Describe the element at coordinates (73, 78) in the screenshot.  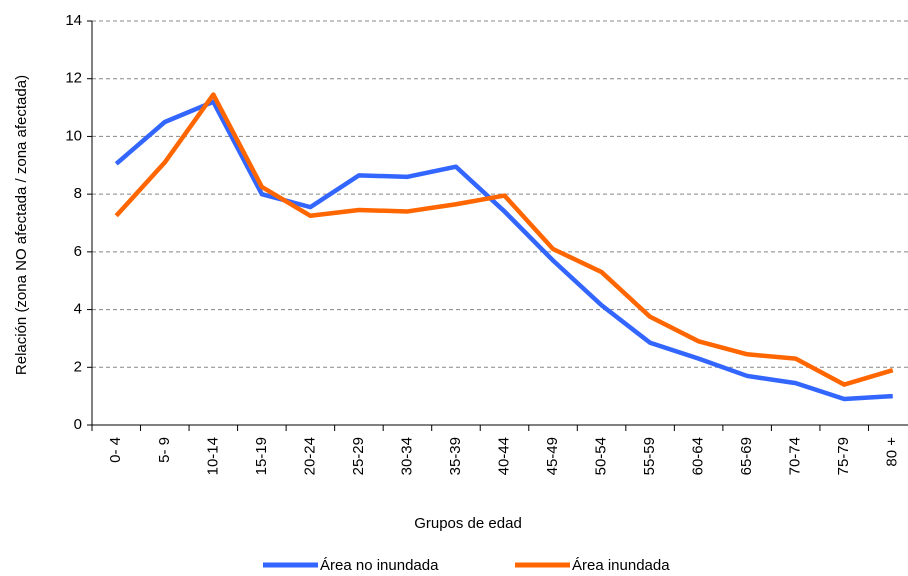
I see `y-tick-label: 12` at that location.